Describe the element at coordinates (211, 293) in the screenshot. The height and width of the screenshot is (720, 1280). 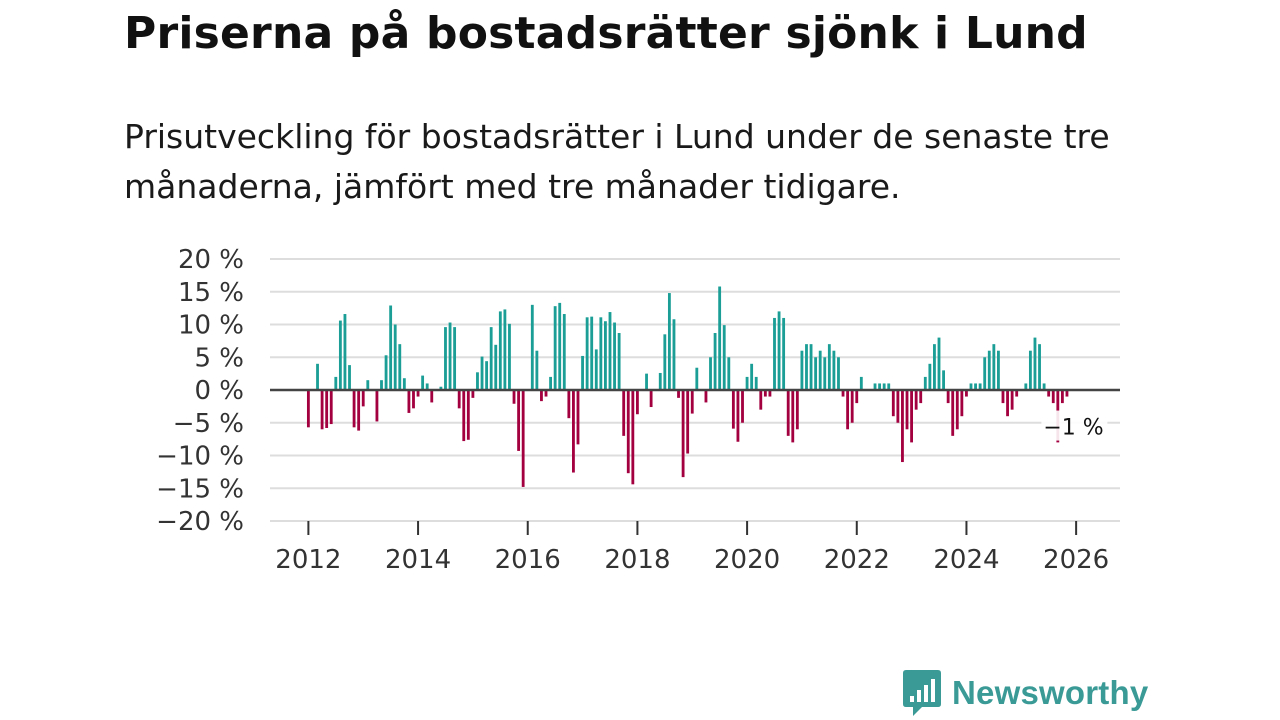
I see `y-tick-label: 15 %` at that location.